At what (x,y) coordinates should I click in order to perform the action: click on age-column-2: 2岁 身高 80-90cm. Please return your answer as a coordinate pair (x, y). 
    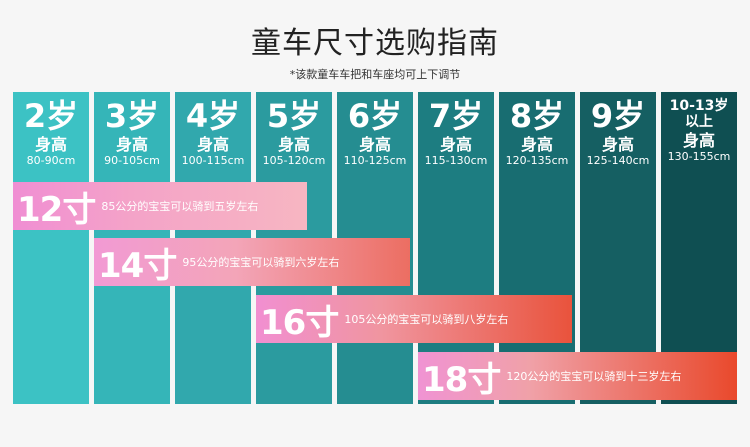
    Looking at the image, I should click on (51, 248).